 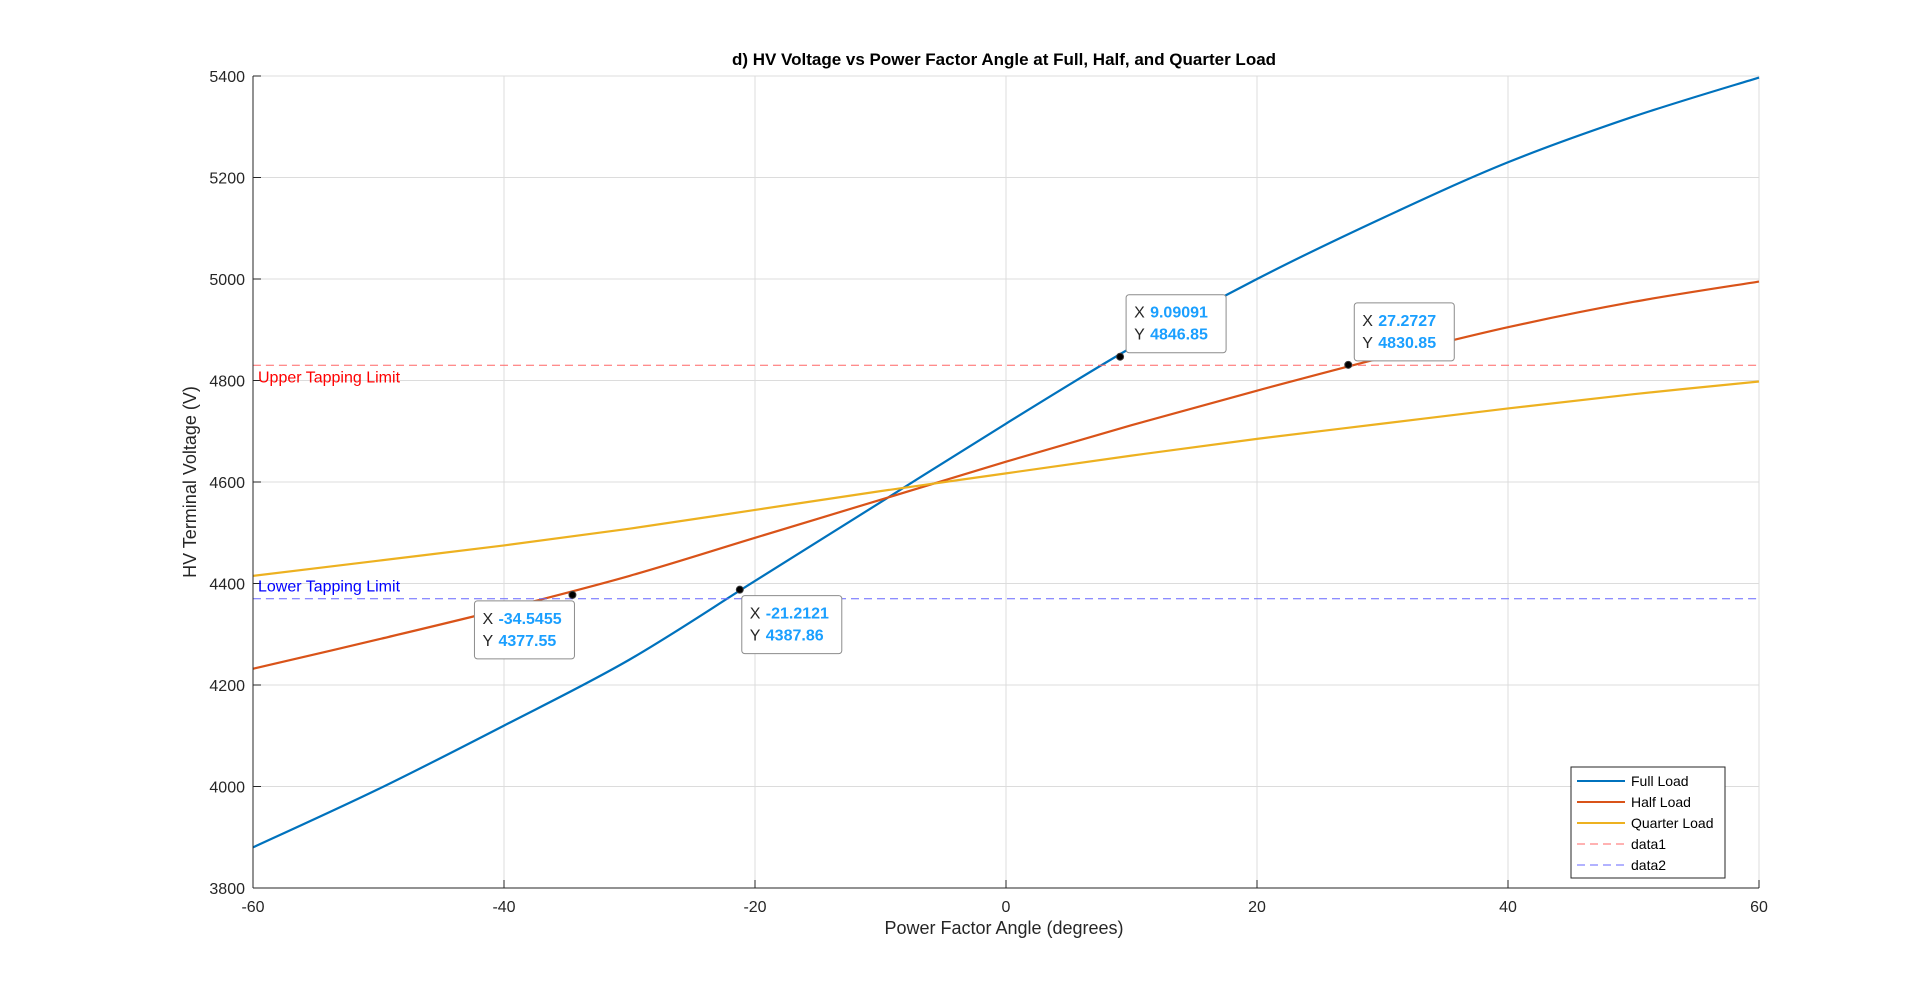 I want to click on x-tick-label: -20, so click(x=754, y=907).